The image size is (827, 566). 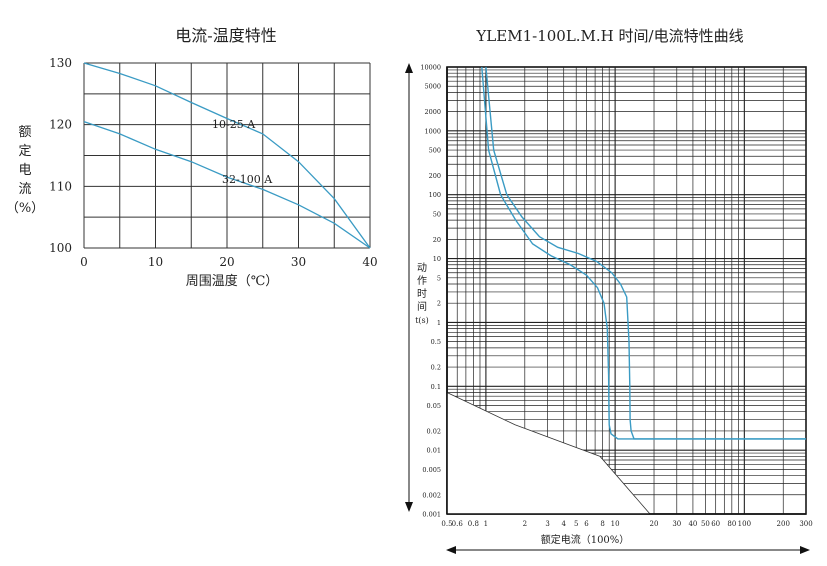 What do you see at coordinates (805, 550) in the screenshot?
I see `x-axis-arrow-right` at bounding box center [805, 550].